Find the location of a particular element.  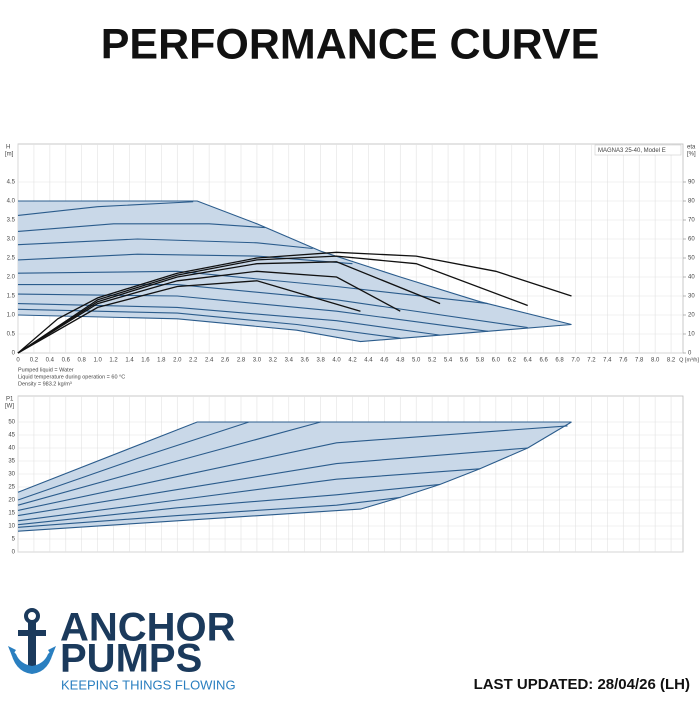

x-tick-label: 8.0 is located at coordinates (655, 361).